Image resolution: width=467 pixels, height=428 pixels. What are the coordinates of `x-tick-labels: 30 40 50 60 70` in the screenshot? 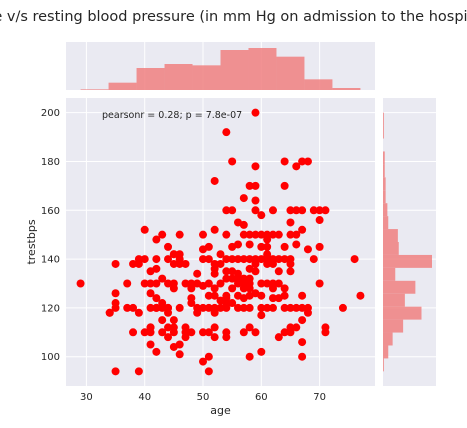 It's located at (203, 397).